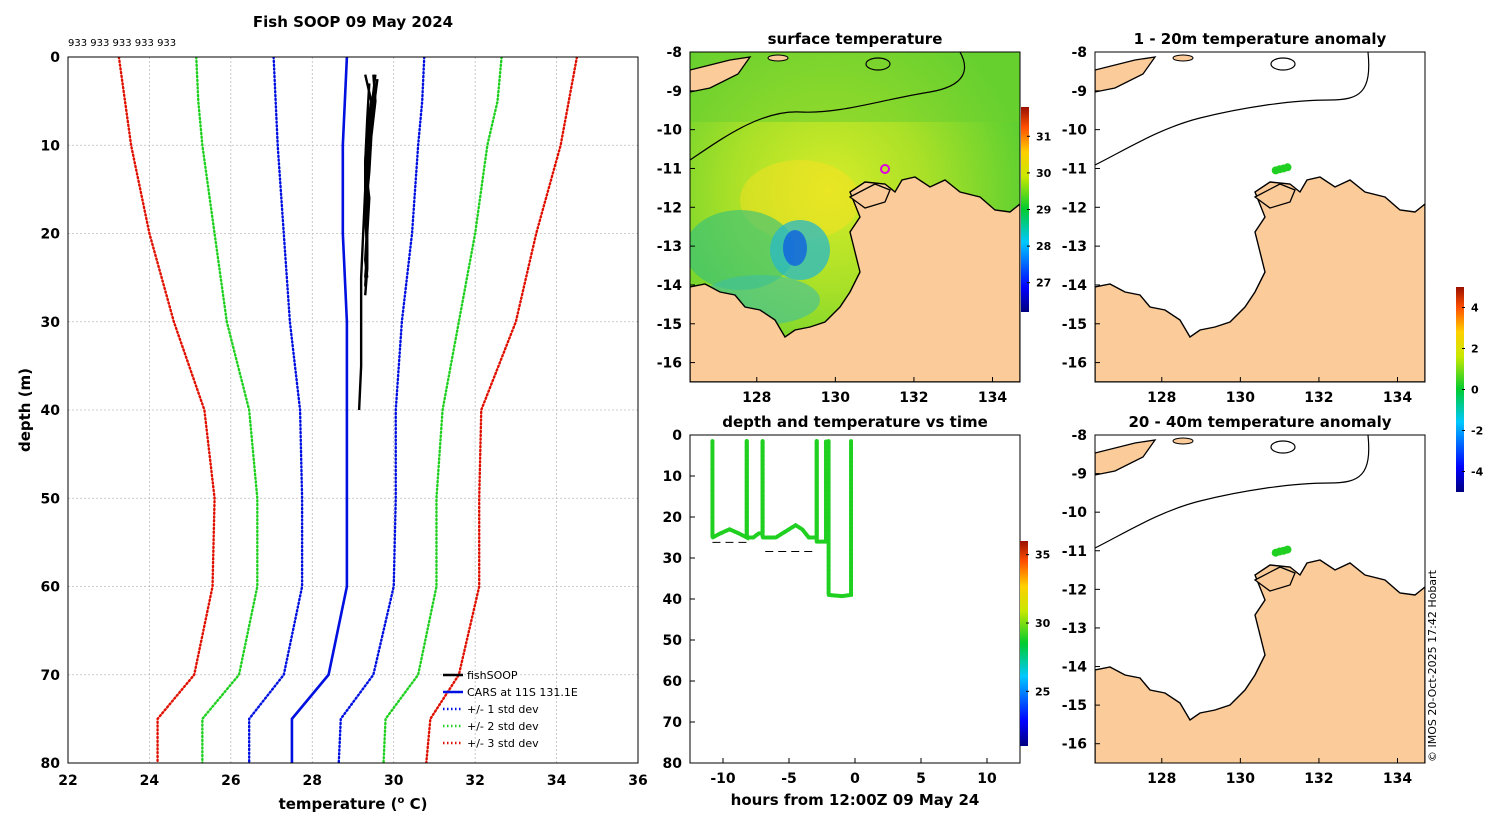  What do you see at coordinates (1397, 779) in the screenshot?
I see `map-x-tick-label: 134` at bounding box center [1397, 779].